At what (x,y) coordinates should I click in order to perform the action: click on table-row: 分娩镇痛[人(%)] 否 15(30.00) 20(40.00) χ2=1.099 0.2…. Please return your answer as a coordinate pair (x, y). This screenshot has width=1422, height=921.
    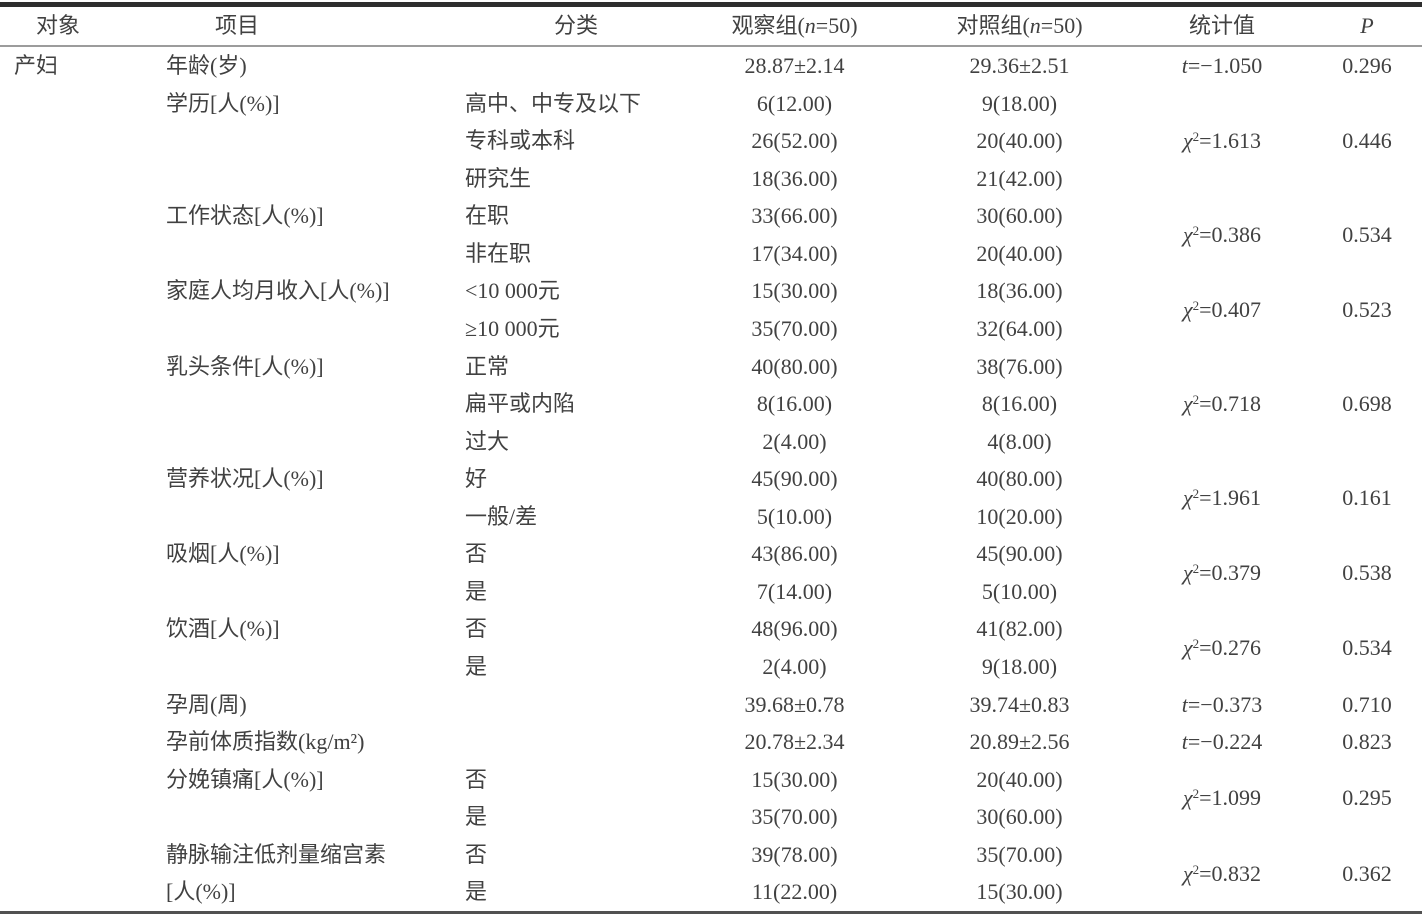
    Looking at the image, I should click on (711, 786).